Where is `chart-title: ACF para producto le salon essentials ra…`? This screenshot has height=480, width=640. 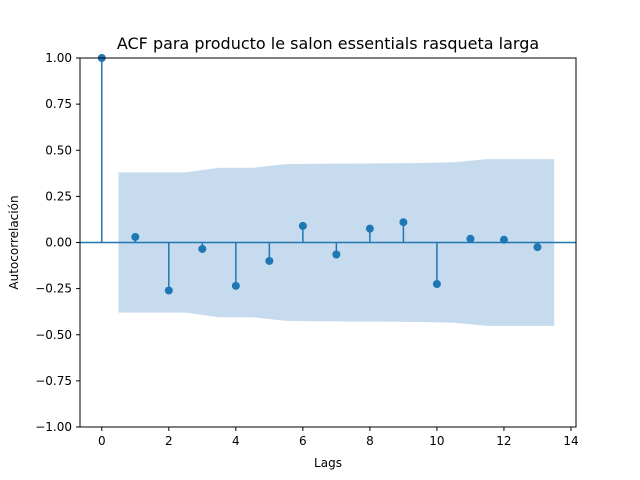 chart-title: ACF para producto le salon essentials ra… is located at coordinates (328, 43).